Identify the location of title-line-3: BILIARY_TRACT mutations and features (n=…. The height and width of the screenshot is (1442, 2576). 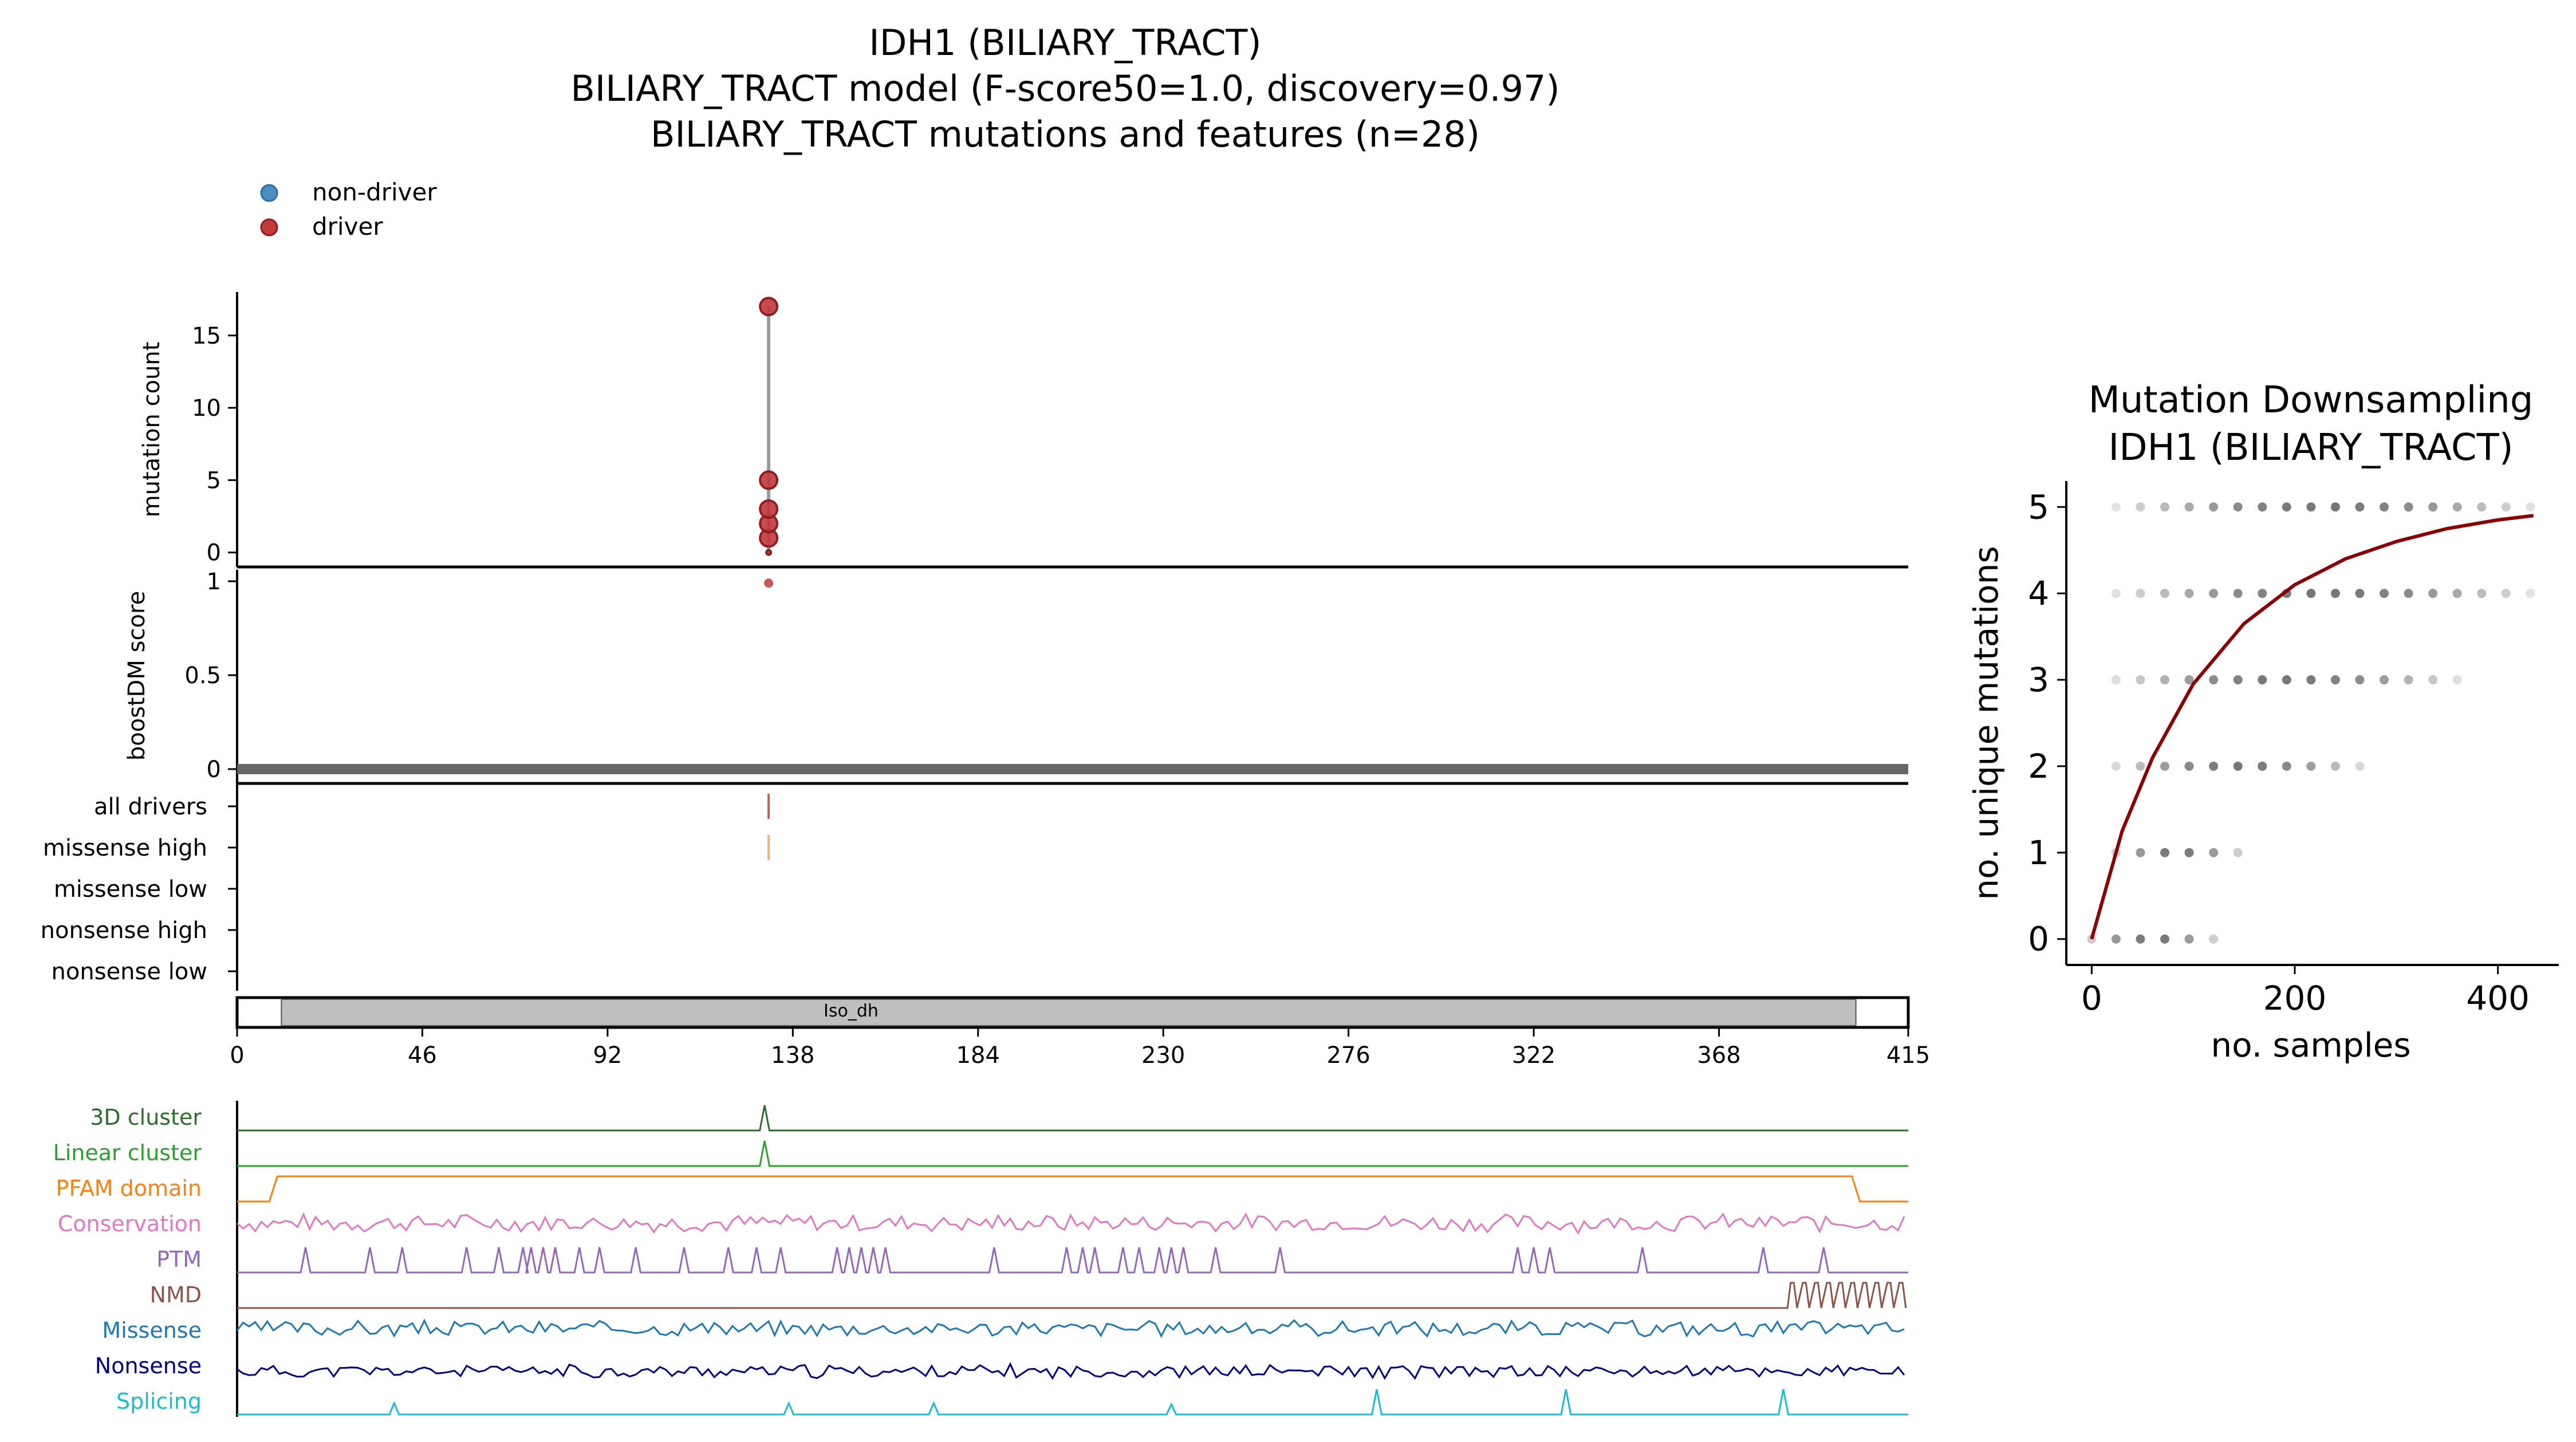
(1066, 134).